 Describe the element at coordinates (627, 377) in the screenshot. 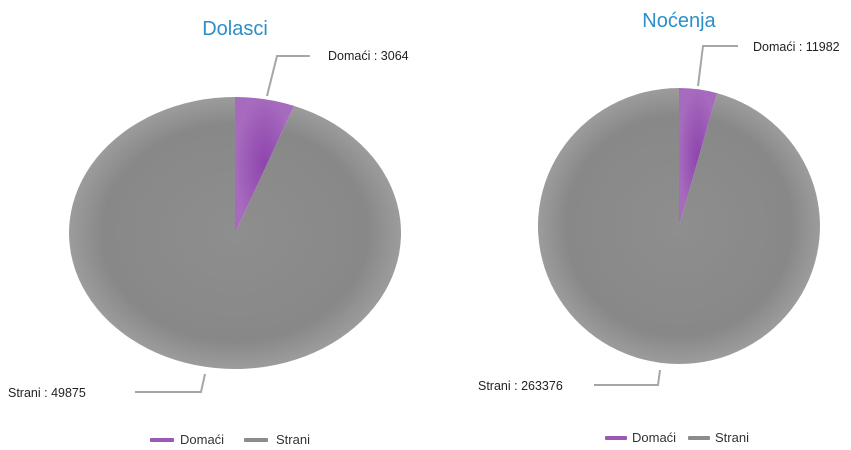

I see `leader-line-strani-nocenja` at that location.